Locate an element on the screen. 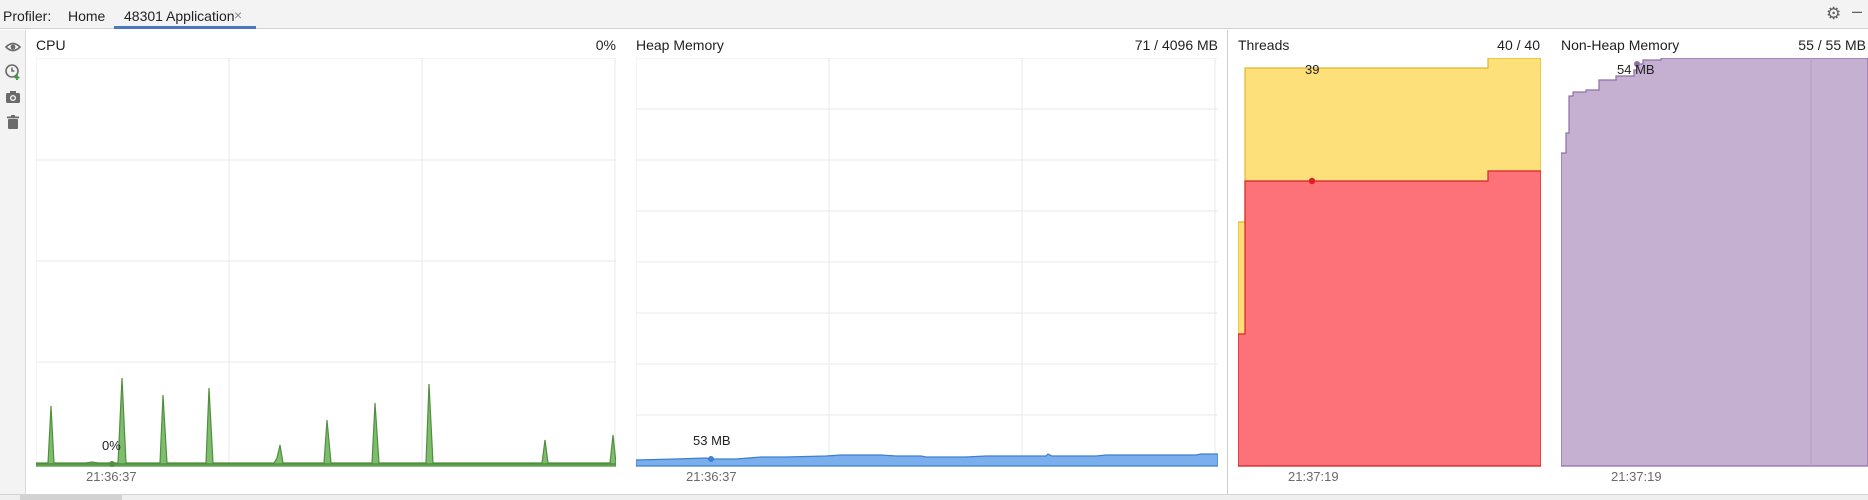 The width and height of the screenshot is (1868, 500). trash-icon is located at coordinates (13, 122).